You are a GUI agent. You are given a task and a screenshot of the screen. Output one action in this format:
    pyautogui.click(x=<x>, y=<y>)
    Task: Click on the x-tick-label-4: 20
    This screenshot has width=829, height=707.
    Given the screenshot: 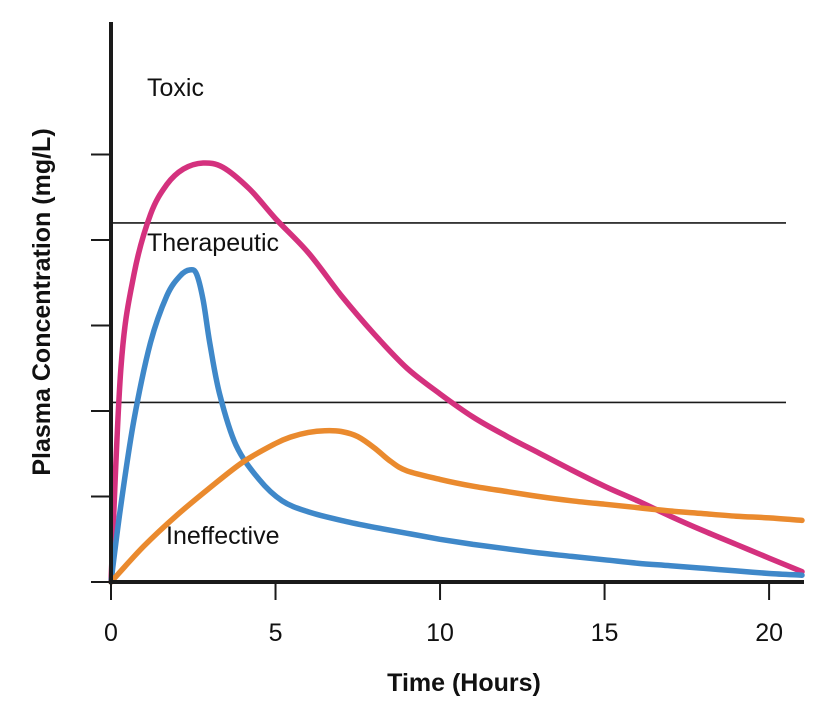 What is the action you would take?
    pyautogui.click(x=769, y=633)
    